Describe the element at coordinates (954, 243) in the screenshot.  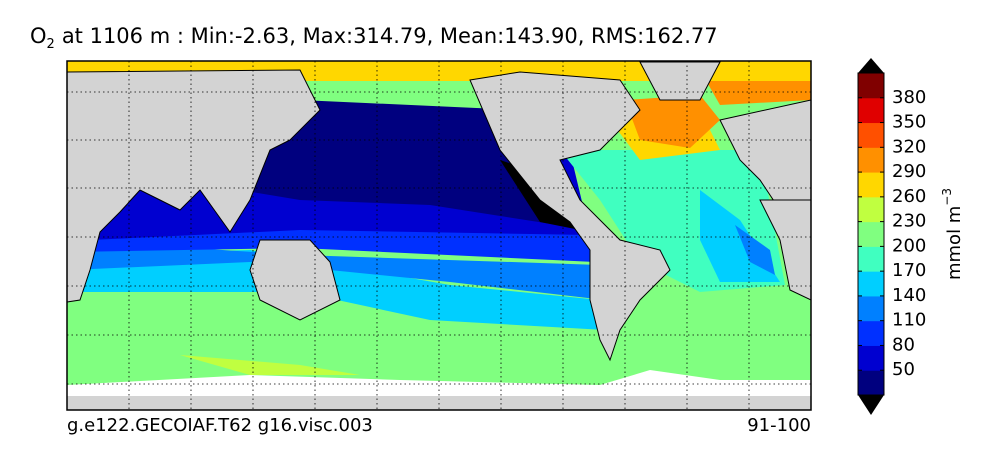
I see `colorbar-label-unit: mmol m` at that location.